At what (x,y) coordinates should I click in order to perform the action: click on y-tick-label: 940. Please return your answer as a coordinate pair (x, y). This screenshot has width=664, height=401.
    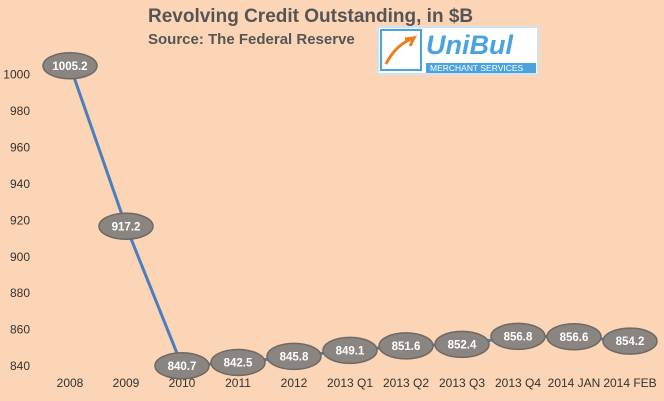
    Looking at the image, I should click on (20, 184).